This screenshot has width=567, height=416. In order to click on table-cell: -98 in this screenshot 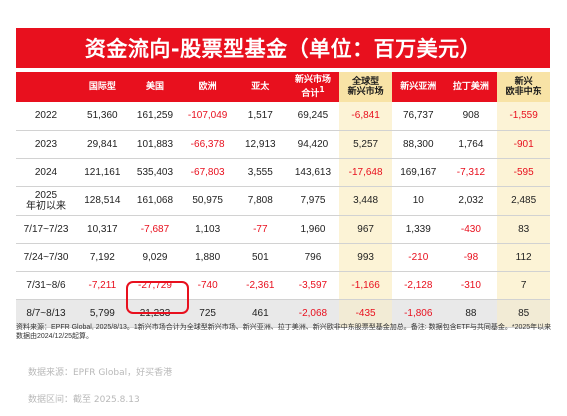, I will do `click(471, 257)`.